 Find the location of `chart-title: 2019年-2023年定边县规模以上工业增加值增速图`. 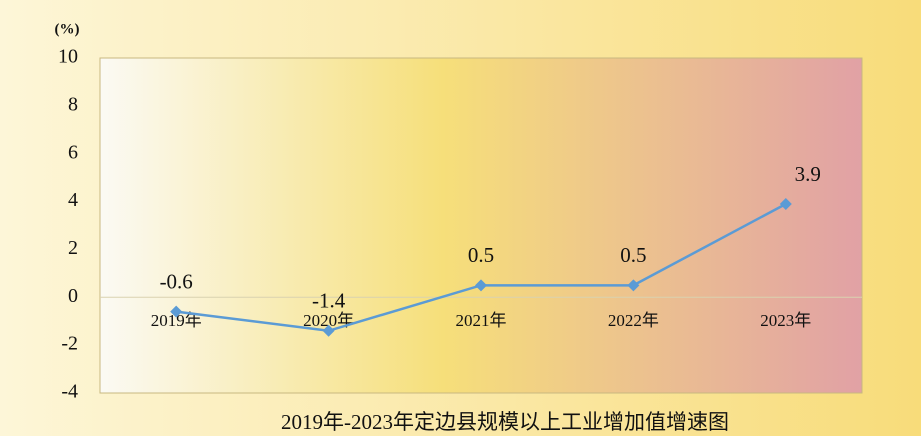

chart-title: 2019年-2023年定边县规模以上工业增加值增速图 is located at coordinates (505, 422).